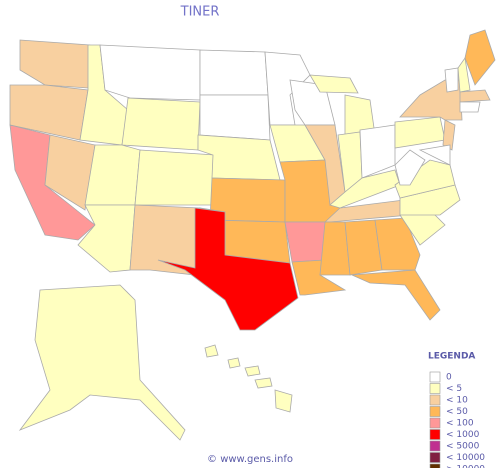 The image size is (500, 468). What do you see at coordinates (457, 401) in the screenshot?
I see `legend-label: < 10` at bounding box center [457, 401].